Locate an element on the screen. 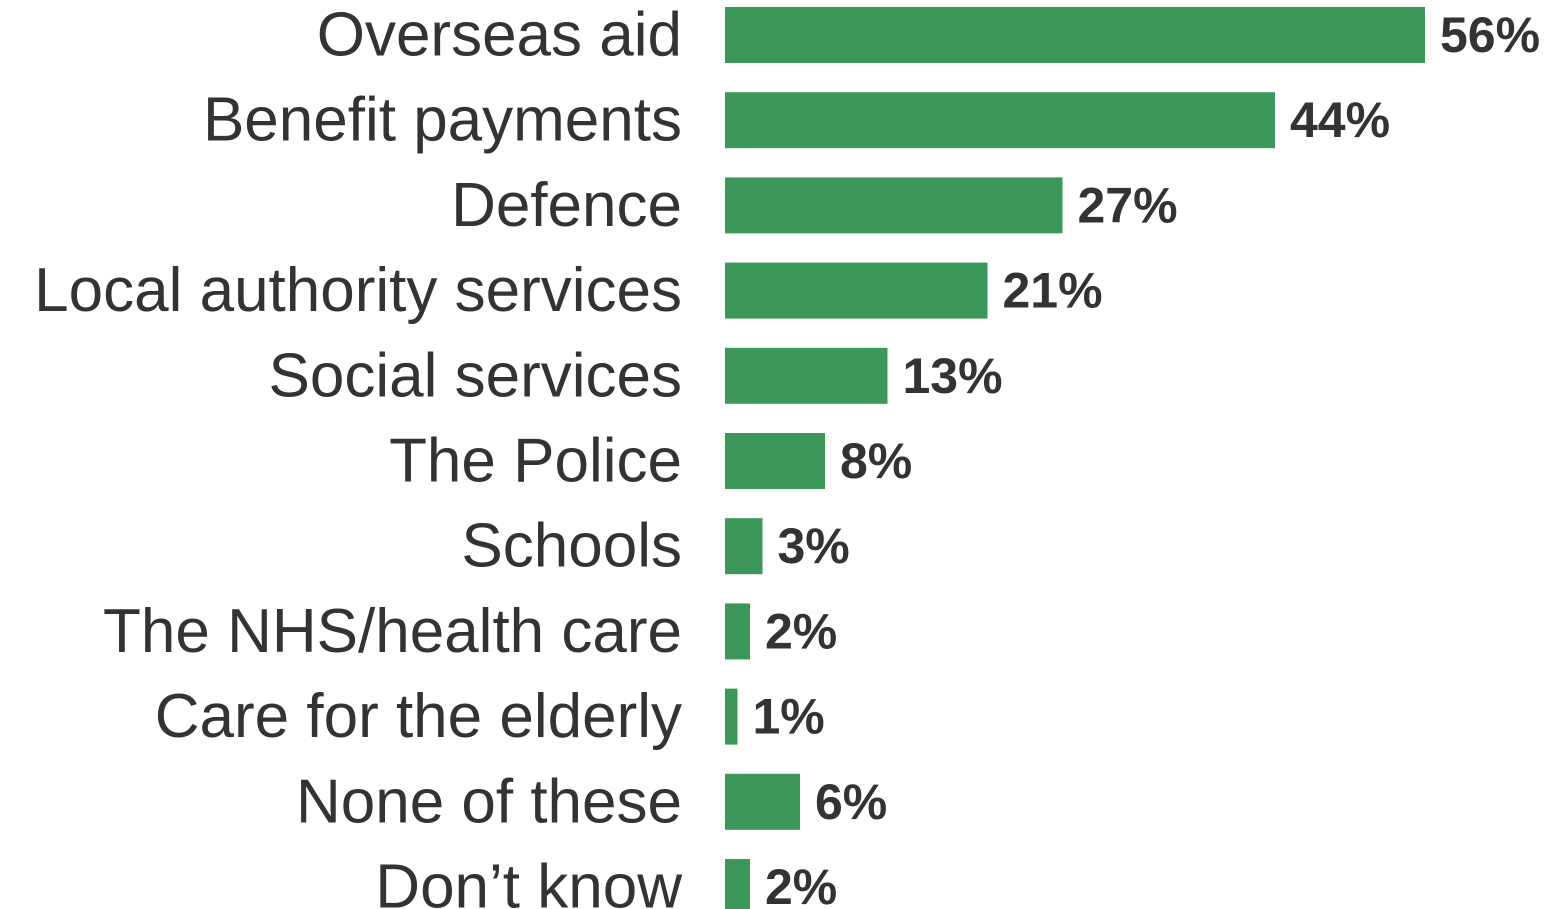 The image size is (1550, 909). category-label: Local authority services is located at coordinates (358, 290).